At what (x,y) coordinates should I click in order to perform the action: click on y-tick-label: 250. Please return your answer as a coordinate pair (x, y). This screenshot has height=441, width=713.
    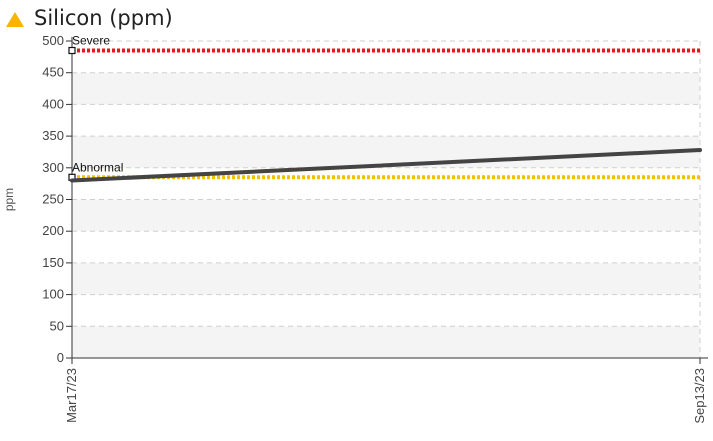
    Looking at the image, I should click on (53, 199).